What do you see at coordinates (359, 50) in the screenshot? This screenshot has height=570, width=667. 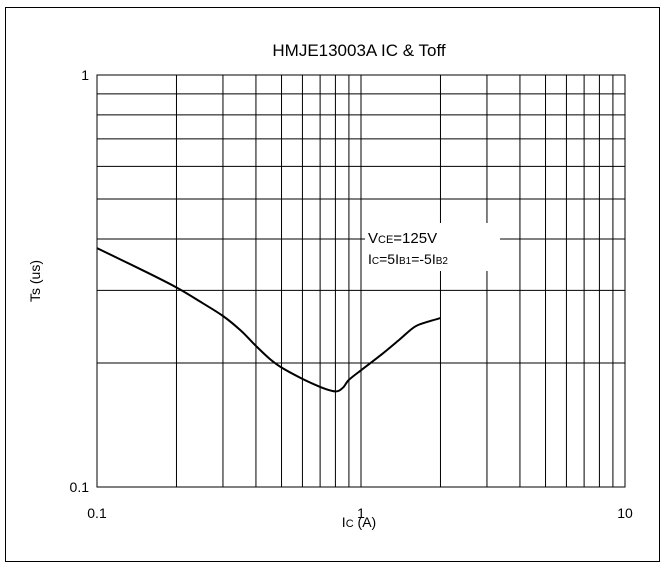 I see `chart-title: HMJE13003A IC & Toff` at bounding box center [359, 50].